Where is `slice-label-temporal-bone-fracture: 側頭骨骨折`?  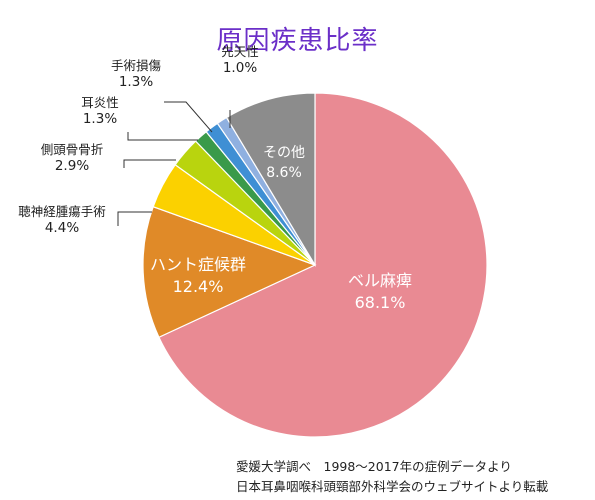
slice-label-temporal-bone-fracture: 側頭骨骨折 is located at coordinates (72, 149).